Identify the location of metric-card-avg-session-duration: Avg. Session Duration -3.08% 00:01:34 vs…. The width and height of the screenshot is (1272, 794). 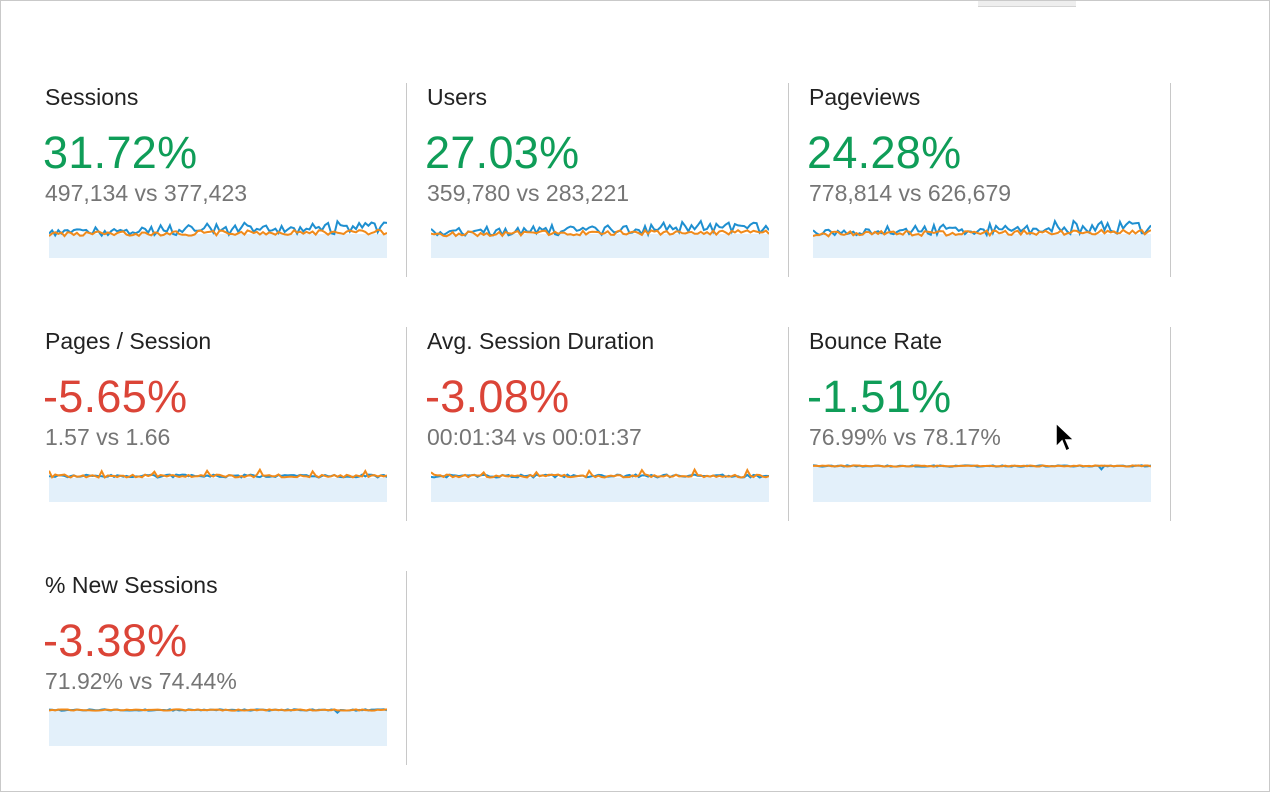
(598, 424).